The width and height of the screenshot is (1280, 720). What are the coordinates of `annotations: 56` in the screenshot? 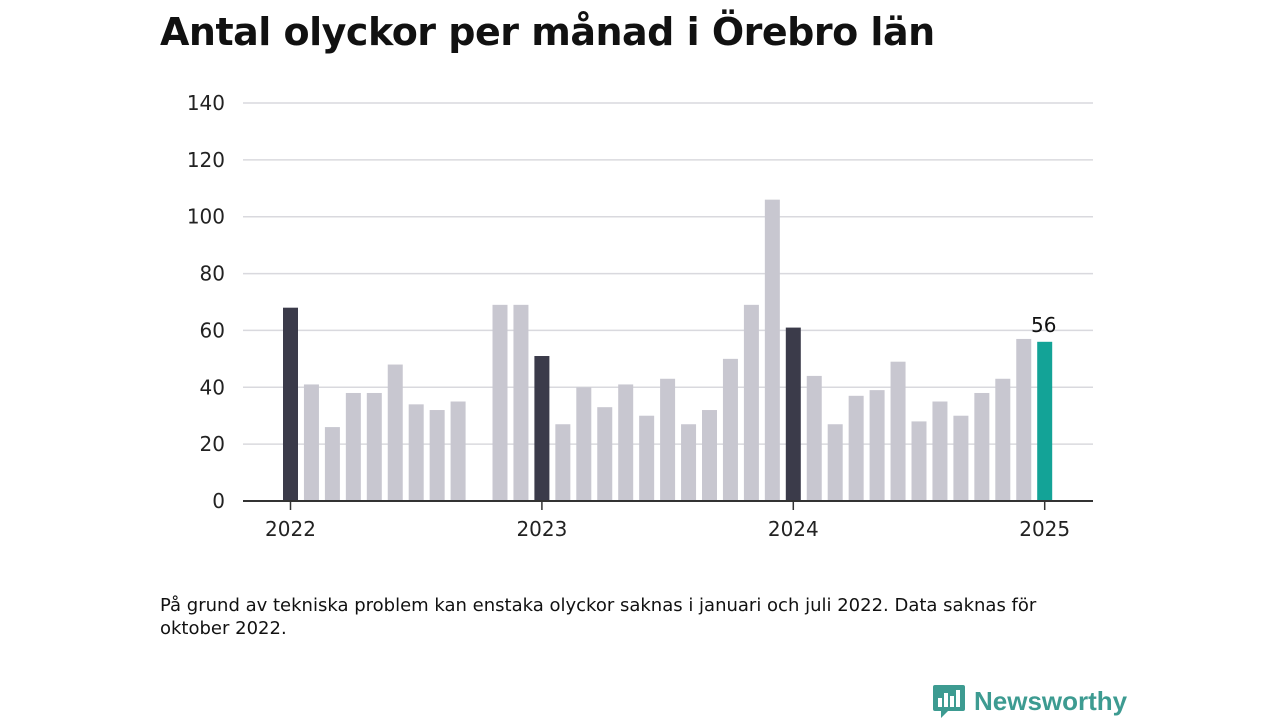 It's located at (1043, 325).